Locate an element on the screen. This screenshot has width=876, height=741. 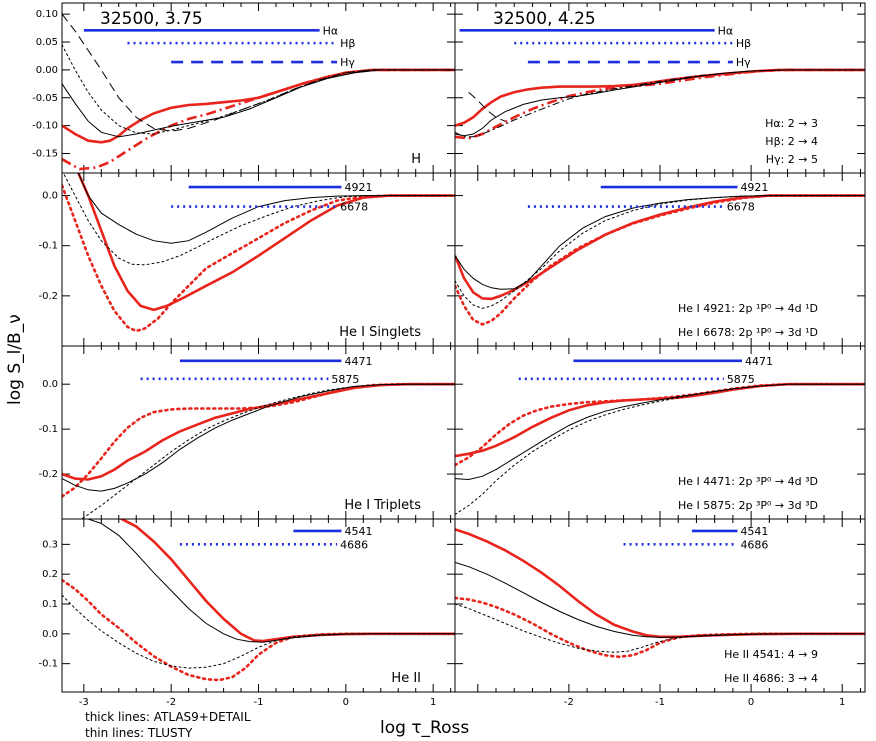
panel-1-0: -0.2 -0.1 0.0 4921 6678 He I Singlets is located at coordinates (247, 259).